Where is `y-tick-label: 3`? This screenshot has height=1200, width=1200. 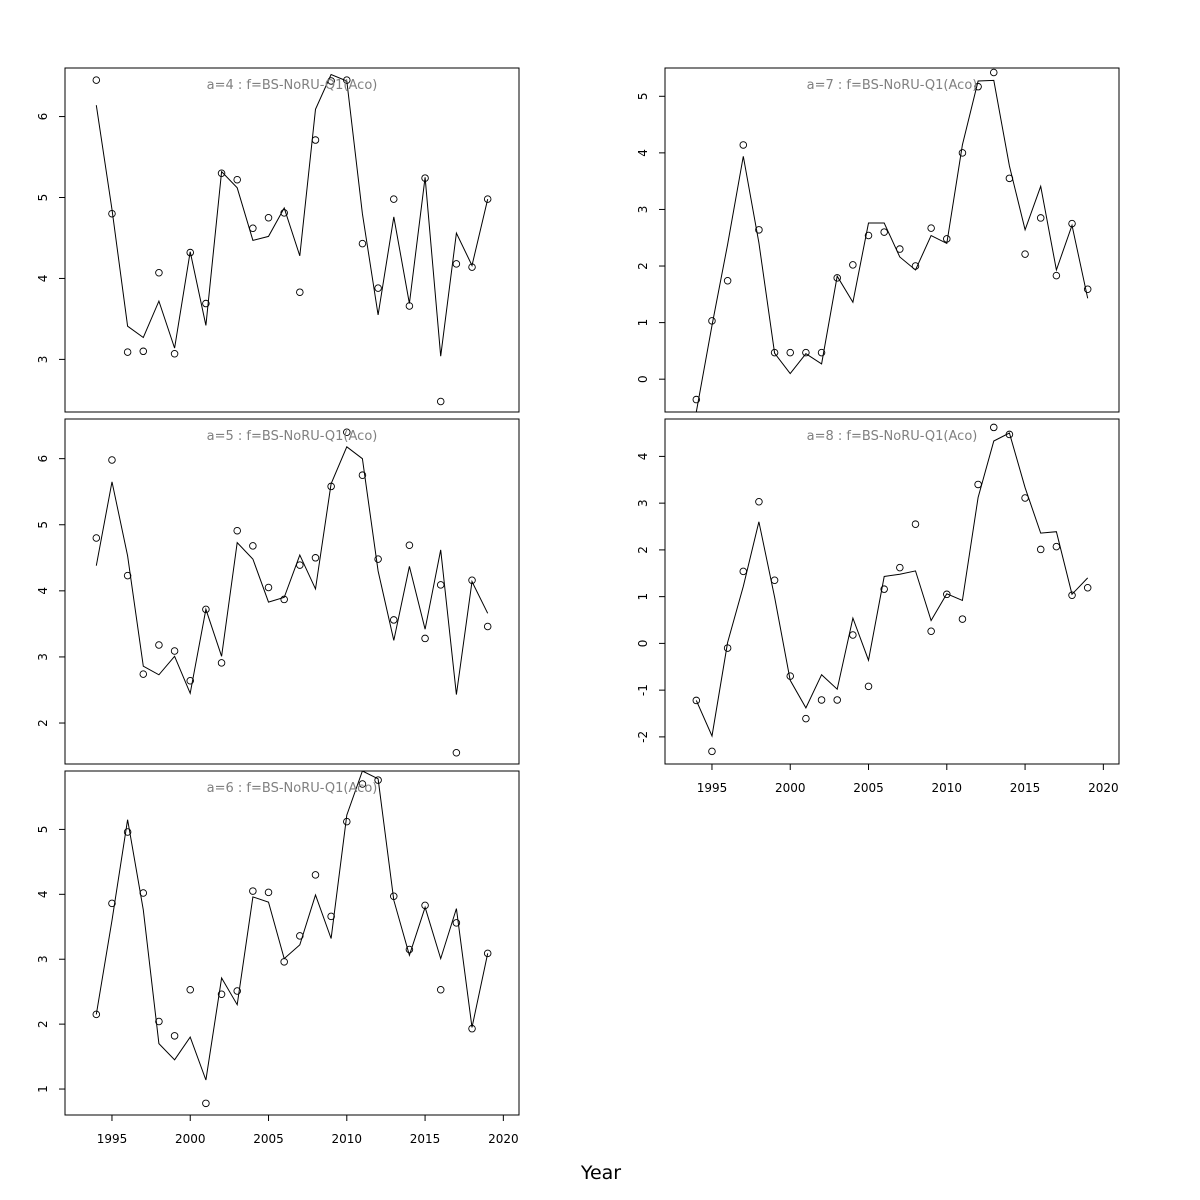
y-tick-label: 3 is located at coordinates (643, 210).